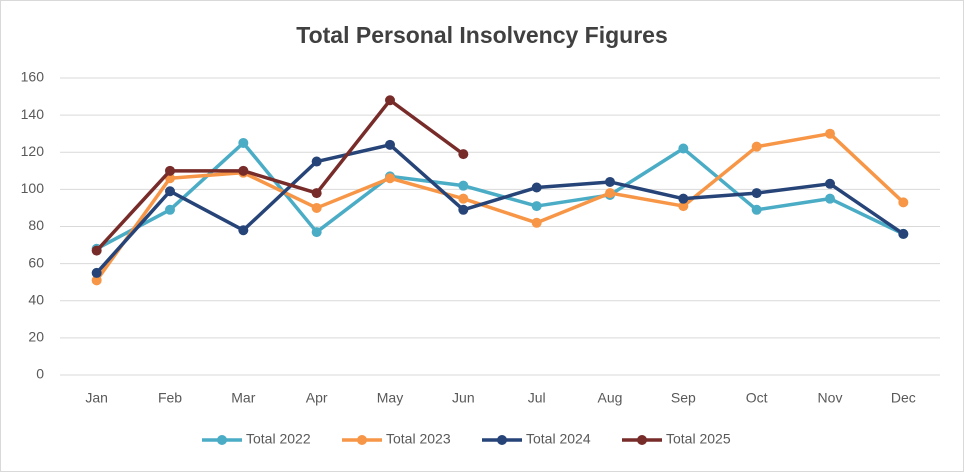 This screenshot has height=472, width=964. I want to click on y-tick-label: 140, so click(33, 114).